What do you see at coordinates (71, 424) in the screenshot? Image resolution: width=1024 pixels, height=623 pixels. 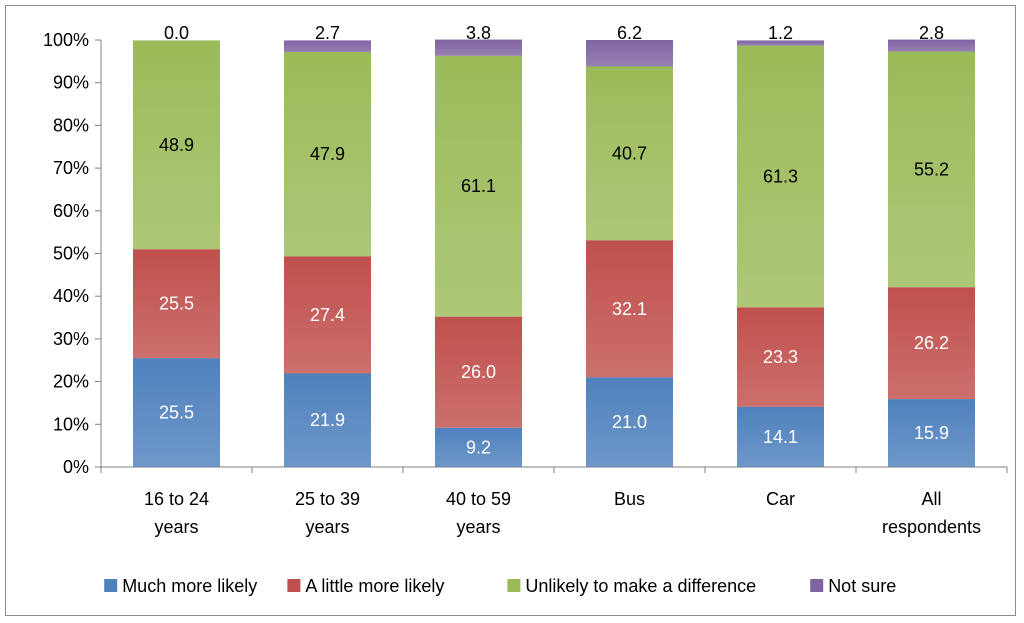 I see `y-tick-label: 10%` at bounding box center [71, 424].